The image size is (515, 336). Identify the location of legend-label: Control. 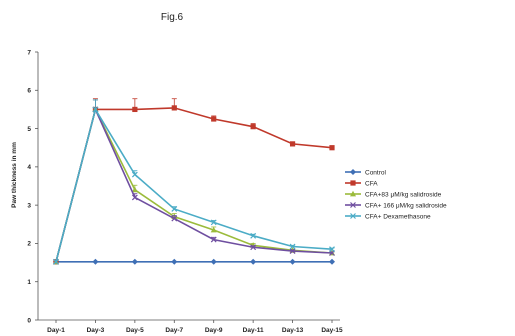
(376, 172).